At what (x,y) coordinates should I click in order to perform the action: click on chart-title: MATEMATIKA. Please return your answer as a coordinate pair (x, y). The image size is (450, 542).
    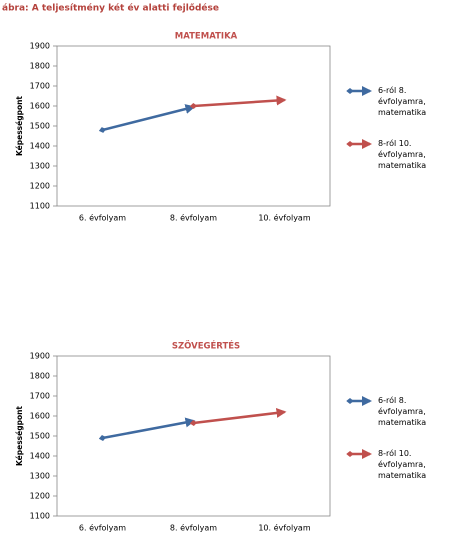
    Looking at the image, I should click on (206, 37).